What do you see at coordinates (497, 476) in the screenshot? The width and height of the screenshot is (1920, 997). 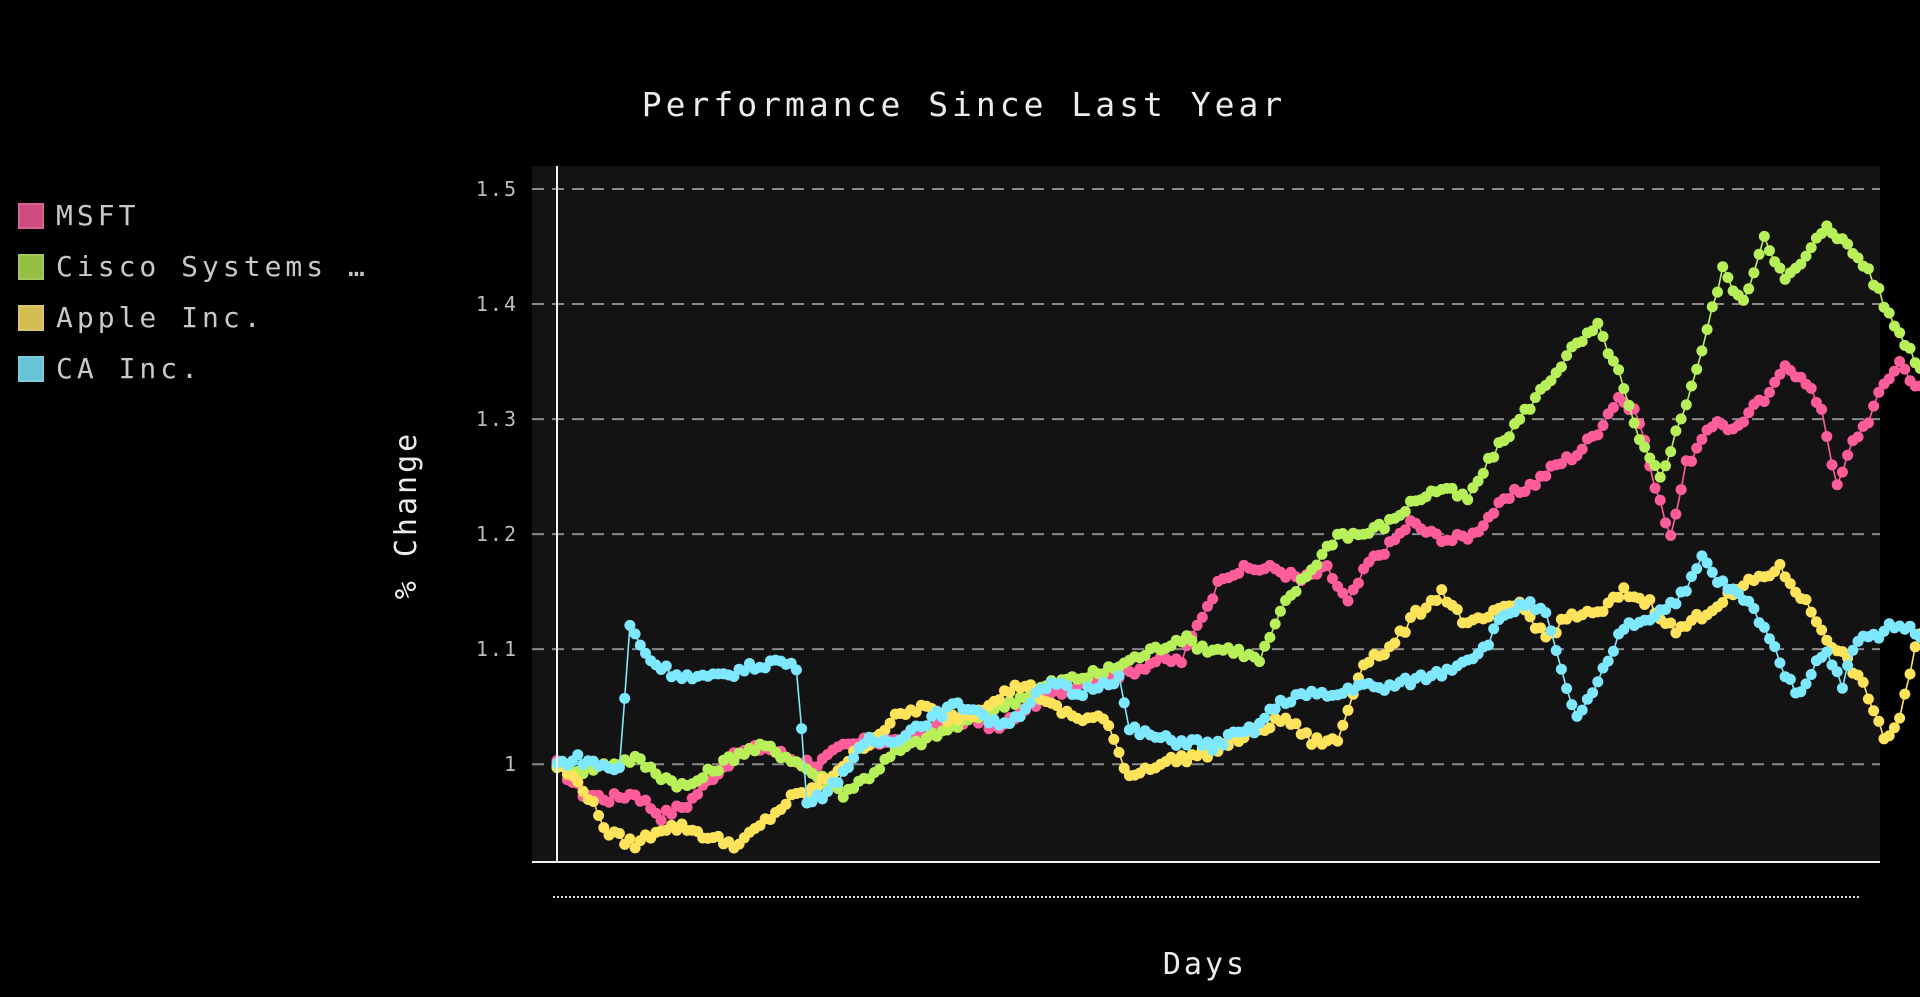 I see `y-tick-labels: 1 1.1 1.2 1.3 1.4 1.5` at bounding box center [497, 476].